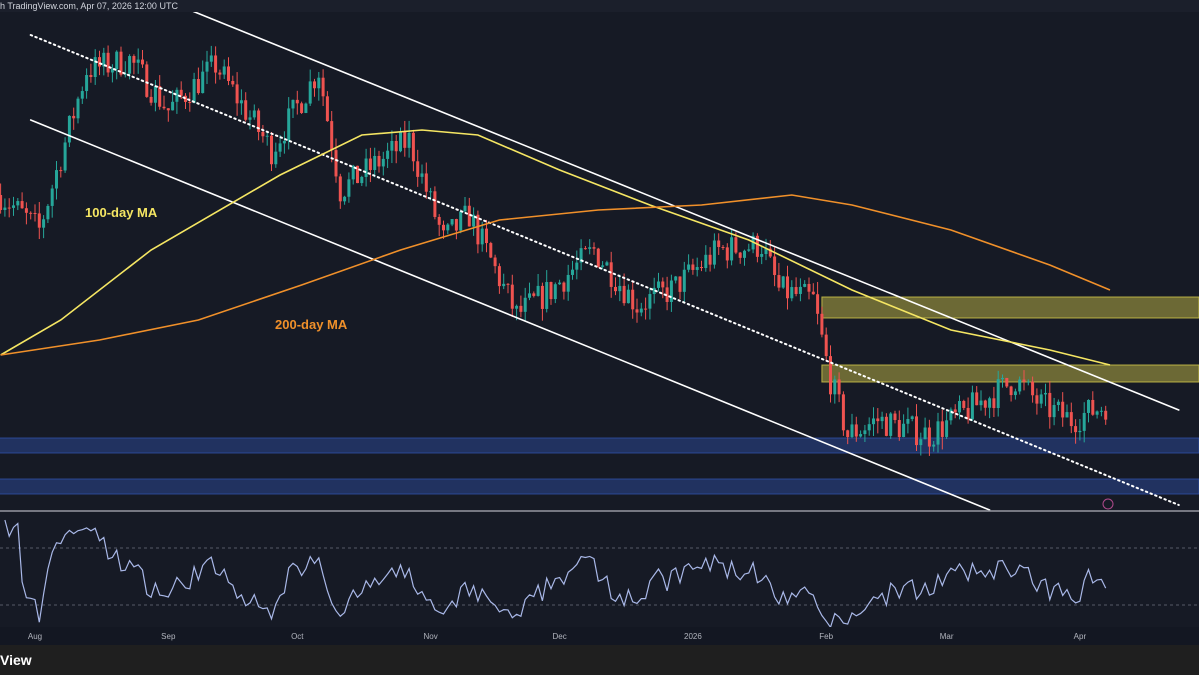  I want to click on alert-icon, so click(1108, 504).